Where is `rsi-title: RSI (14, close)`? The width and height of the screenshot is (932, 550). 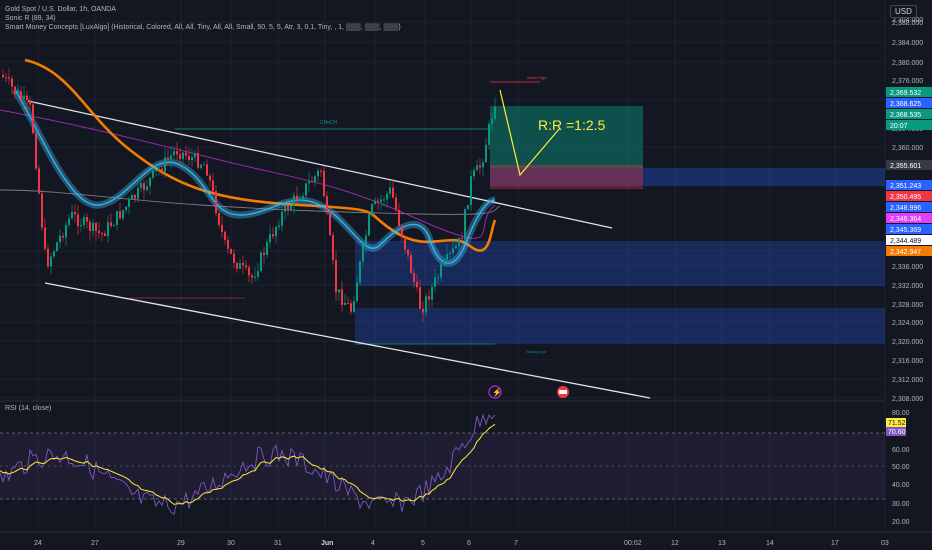
rsi-title: RSI (14, close) is located at coordinates (28, 408).